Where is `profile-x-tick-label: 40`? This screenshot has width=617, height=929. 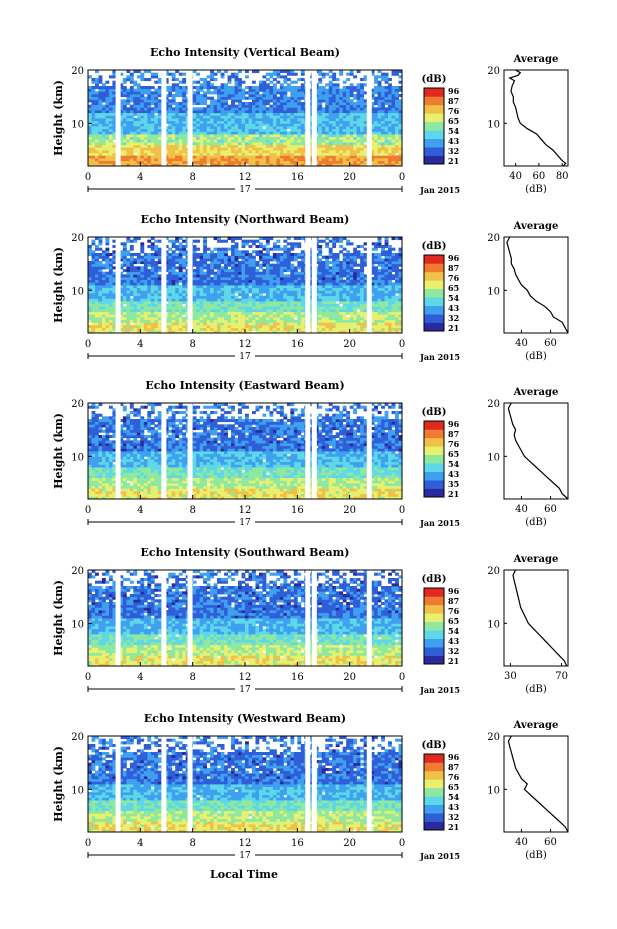
profile-x-tick-label: 40 is located at coordinates (515, 176).